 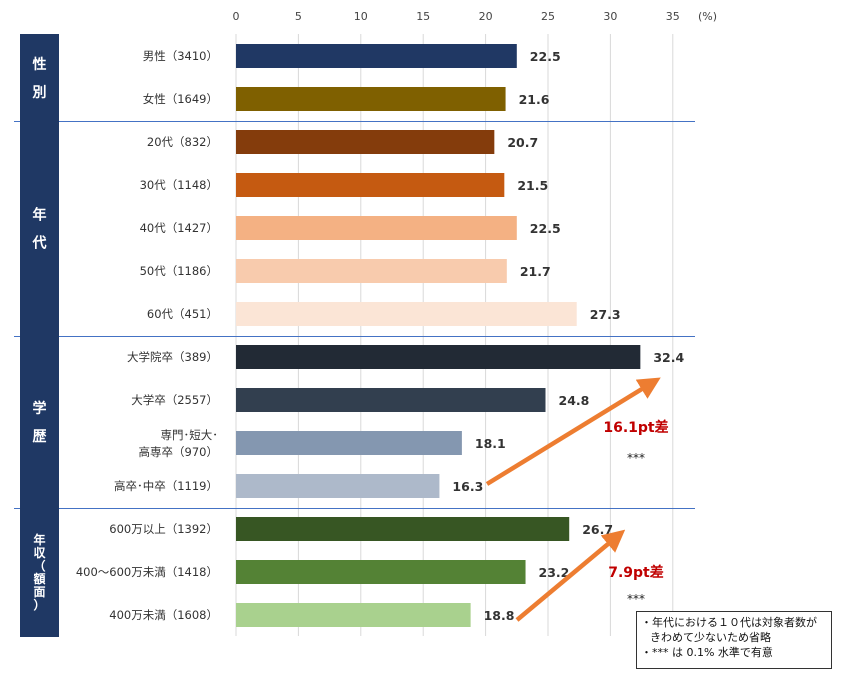 What do you see at coordinates (499, 615) in the screenshot?
I see `value-label: 18.8` at bounding box center [499, 615].